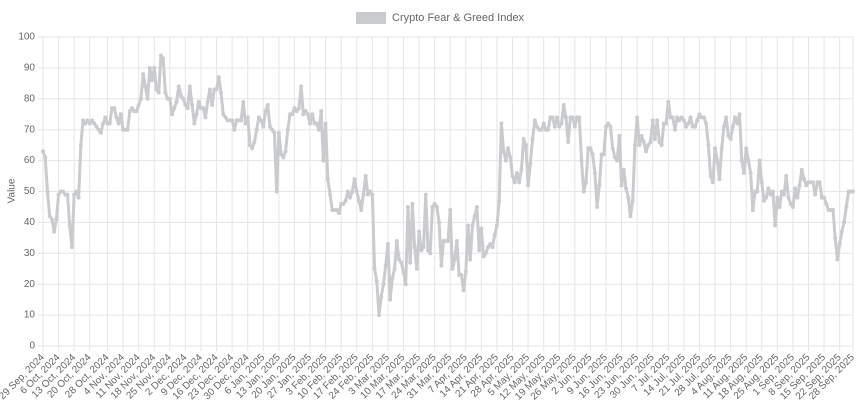  What do you see at coordinates (30, 129) in the screenshot?
I see `y-tick-label: 70` at bounding box center [30, 129].